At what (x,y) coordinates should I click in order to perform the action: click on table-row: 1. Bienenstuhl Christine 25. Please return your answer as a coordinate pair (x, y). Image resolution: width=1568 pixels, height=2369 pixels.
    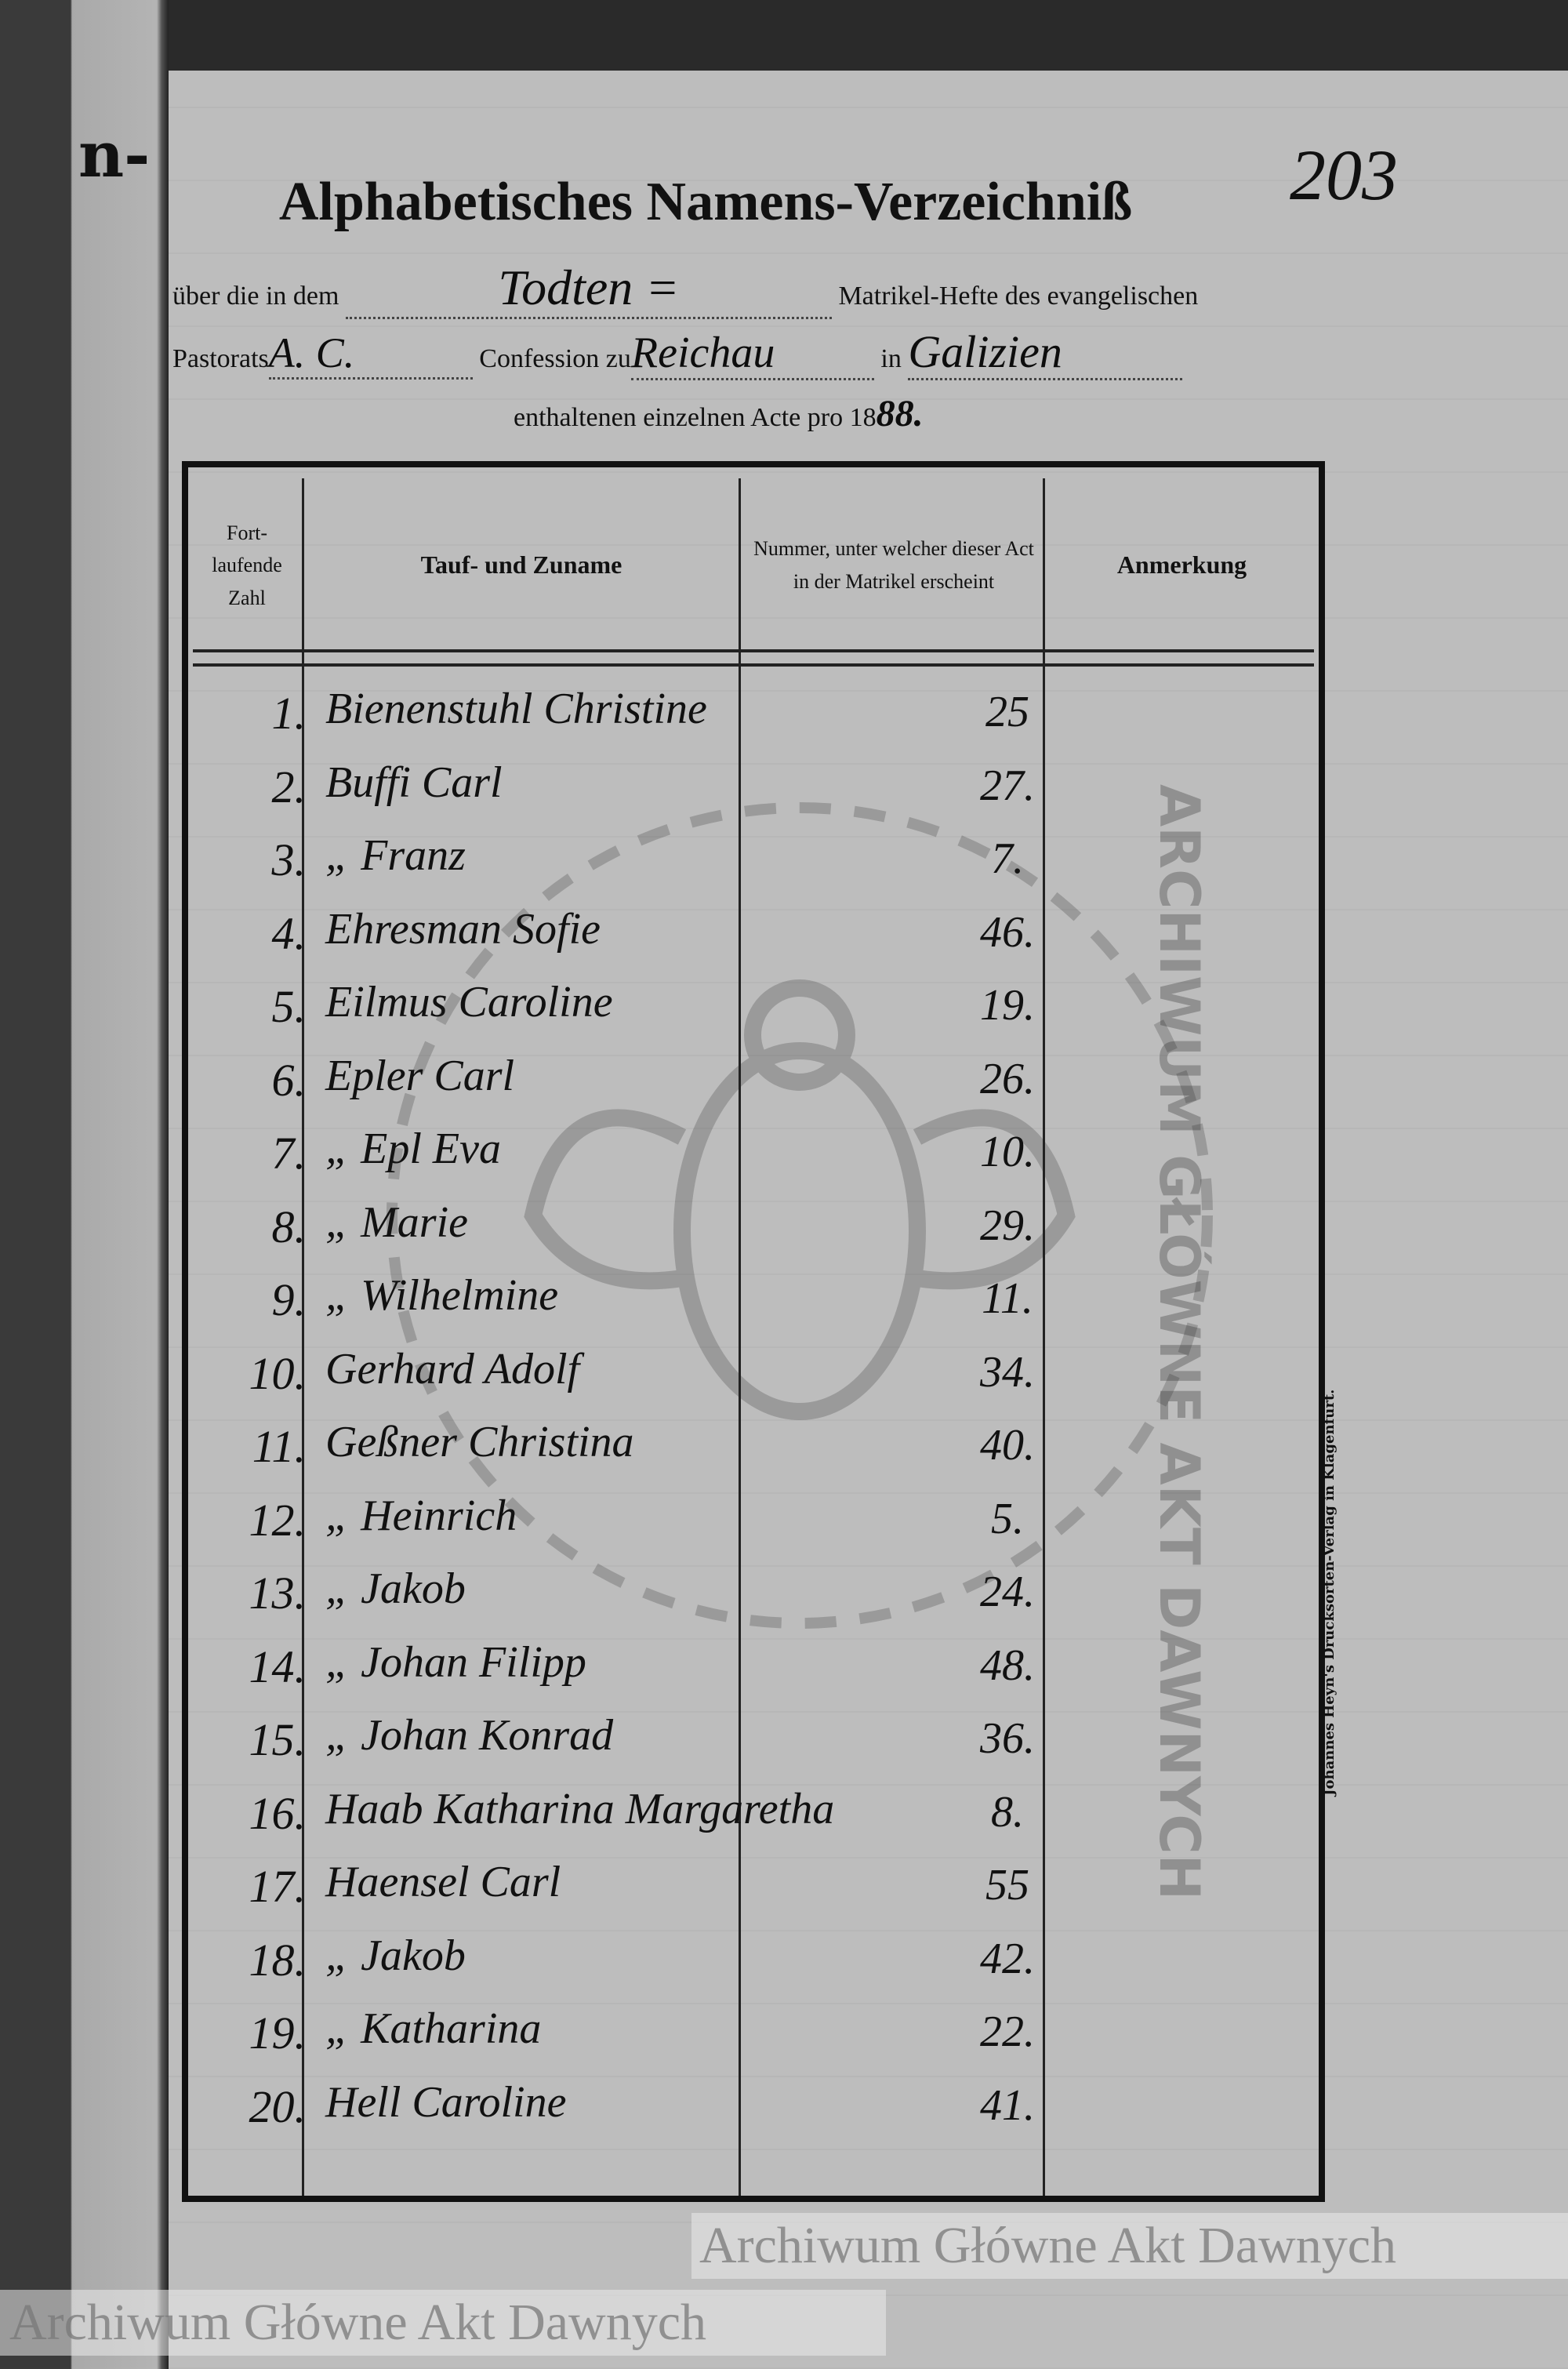
    Looking at the image, I should click on (753, 715).